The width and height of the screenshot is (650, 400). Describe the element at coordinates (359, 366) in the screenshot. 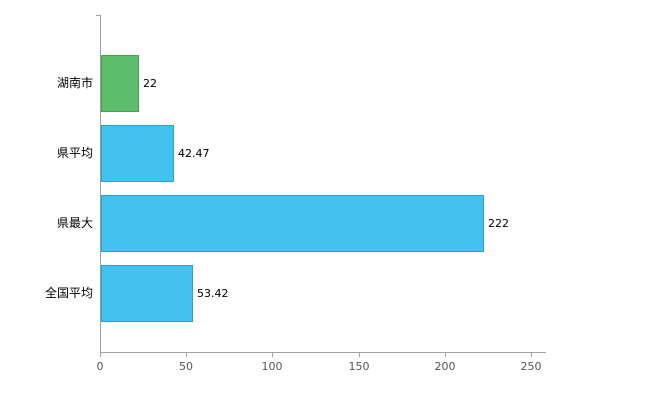

I see `x-tick-label: 150` at that location.